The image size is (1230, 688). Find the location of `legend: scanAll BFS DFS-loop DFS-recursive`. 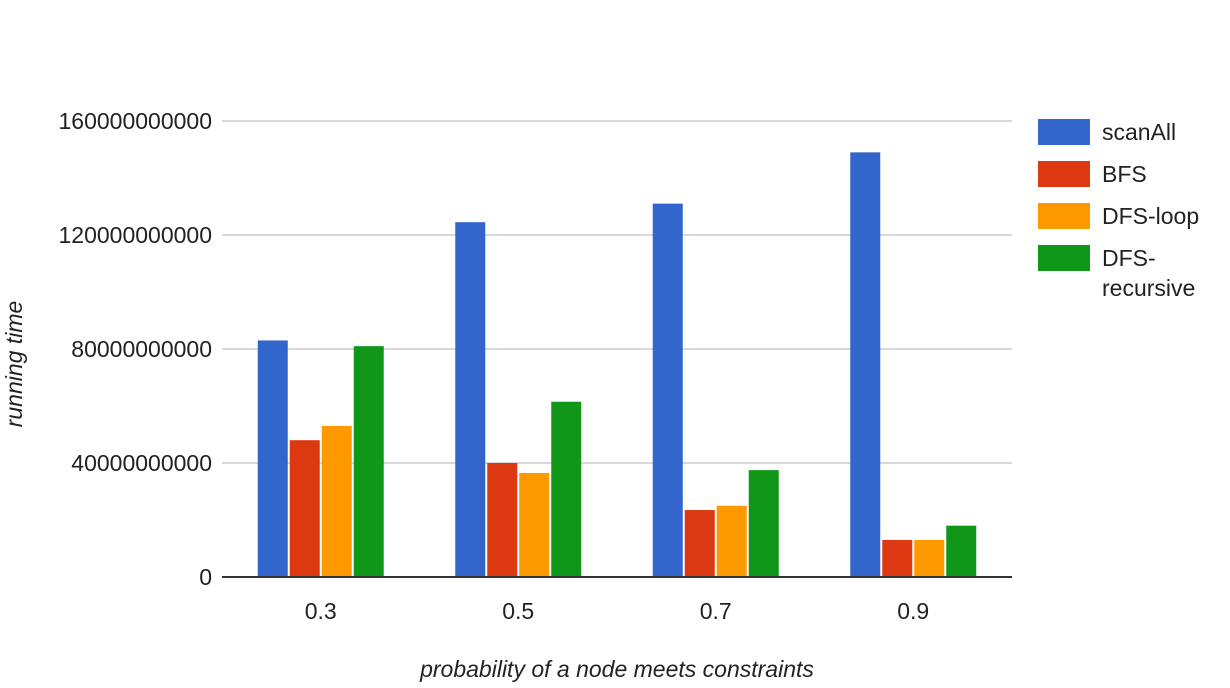

legend: scanAll BFS DFS-loop DFS-recursive is located at coordinates (1118, 210).